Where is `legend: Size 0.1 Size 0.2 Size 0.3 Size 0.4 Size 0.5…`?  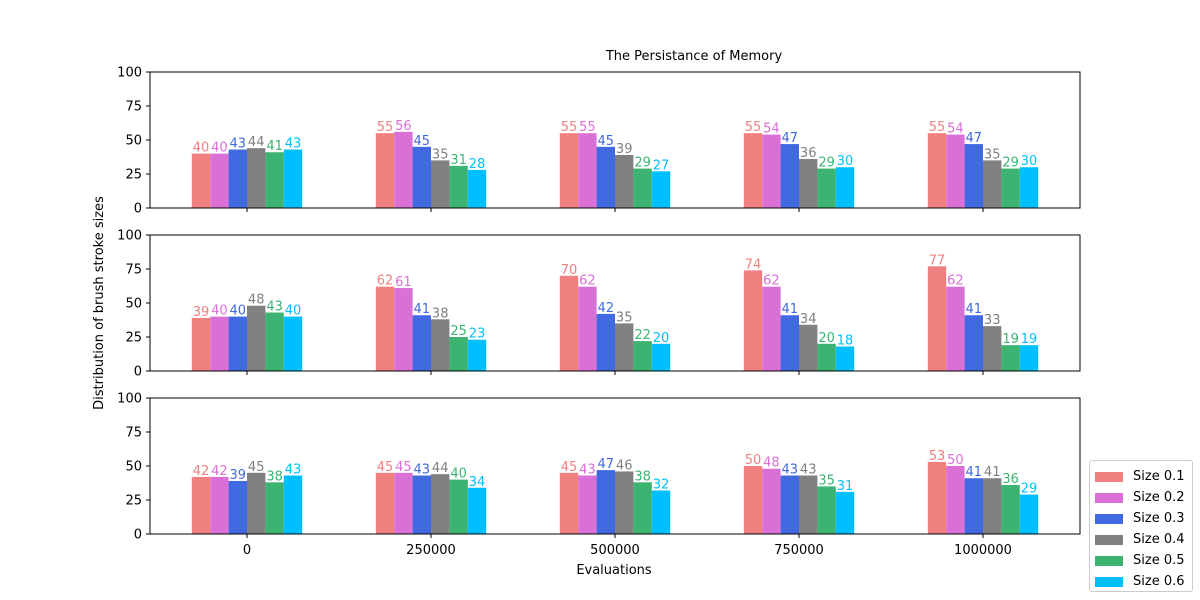 legend: Size 0.1 Size 0.2 Size 0.3 Size 0.4 Size 0.5… is located at coordinates (1141, 526).